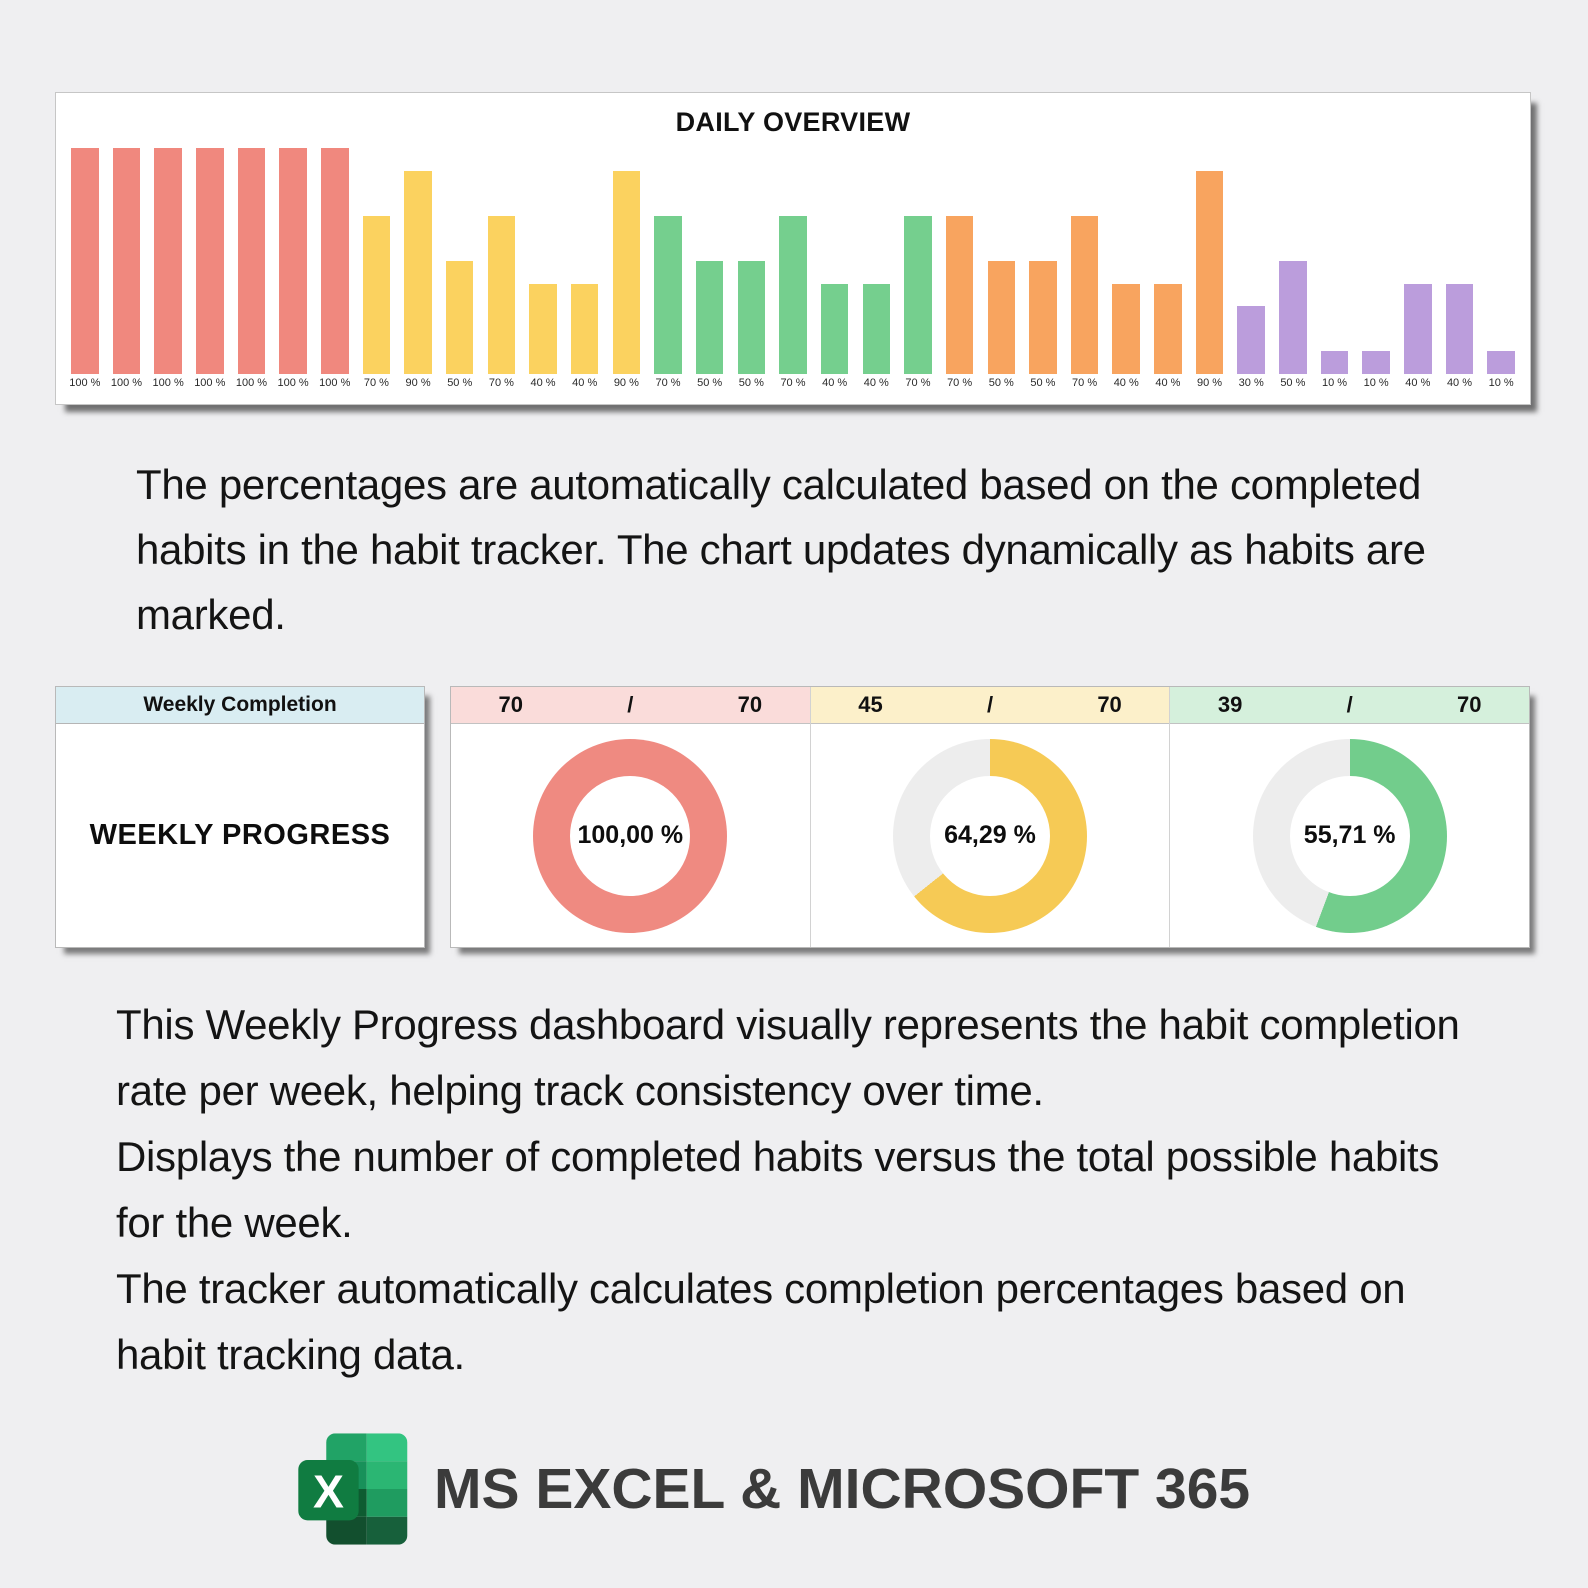  I want to click on weekly-card-3-header: 39 / 70, so click(1350, 705).